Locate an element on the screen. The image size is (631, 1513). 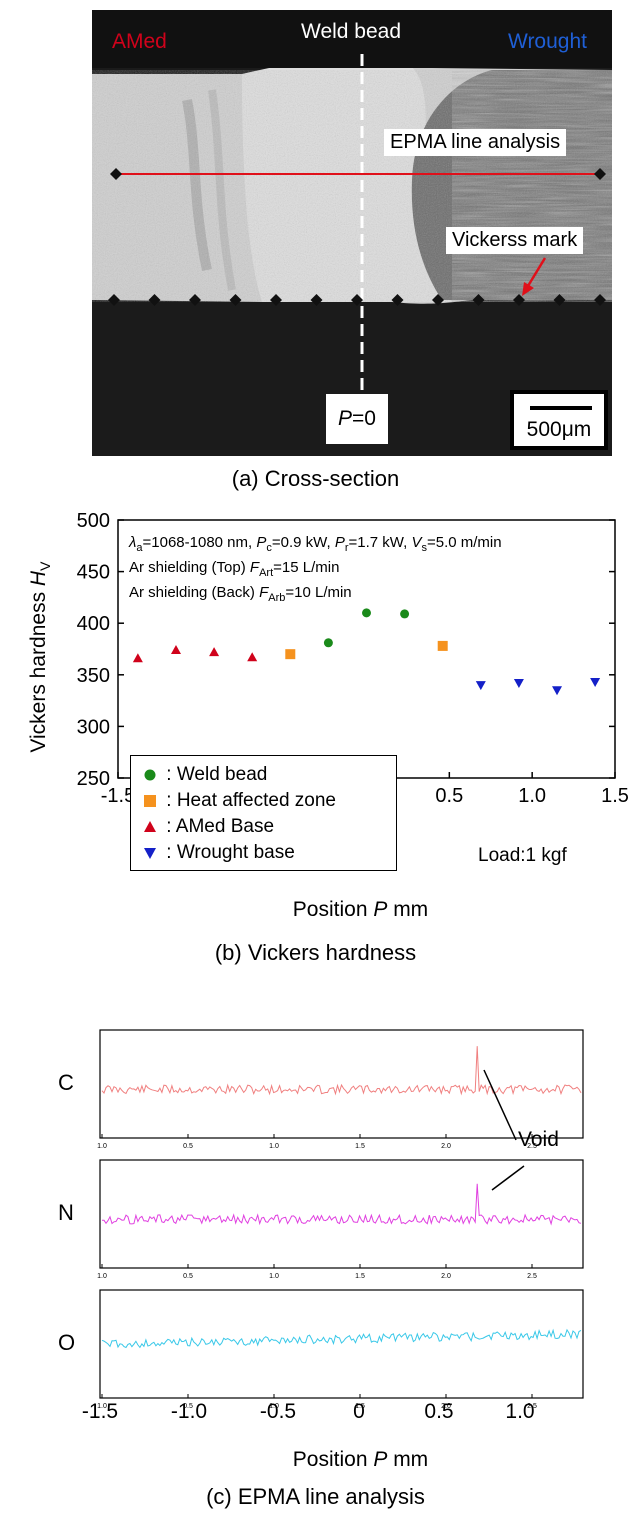
condition-line: Ar shielding (Back) FArb=10 L/min is located at coordinates (240, 594).